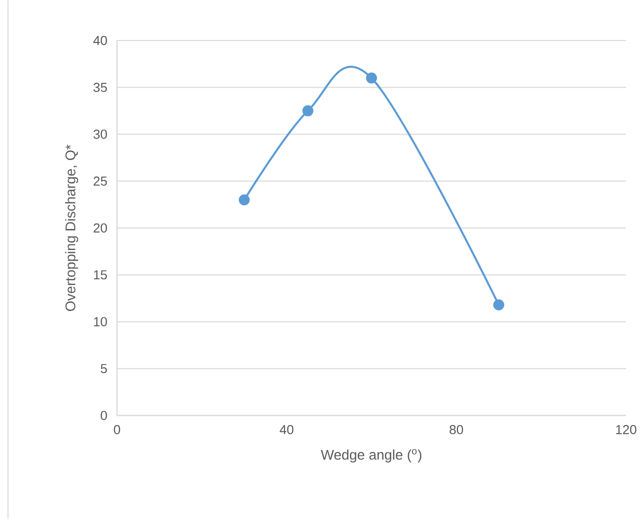 The height and width of the screenshot is (519, 641). I want to click on y-tick-label: 25, so click(100, 181).